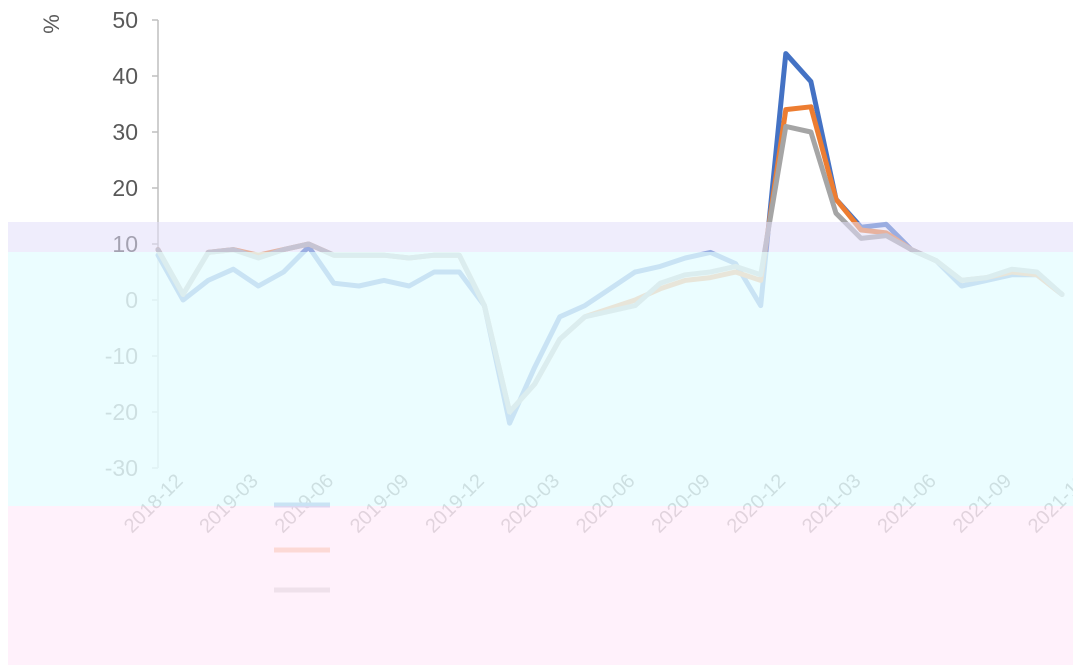  Describe the element at coordinates (99, 244) in the screenshot. I see `y-axis: % 50 40 30 20 10 0 -10 -20 -30` at that location.